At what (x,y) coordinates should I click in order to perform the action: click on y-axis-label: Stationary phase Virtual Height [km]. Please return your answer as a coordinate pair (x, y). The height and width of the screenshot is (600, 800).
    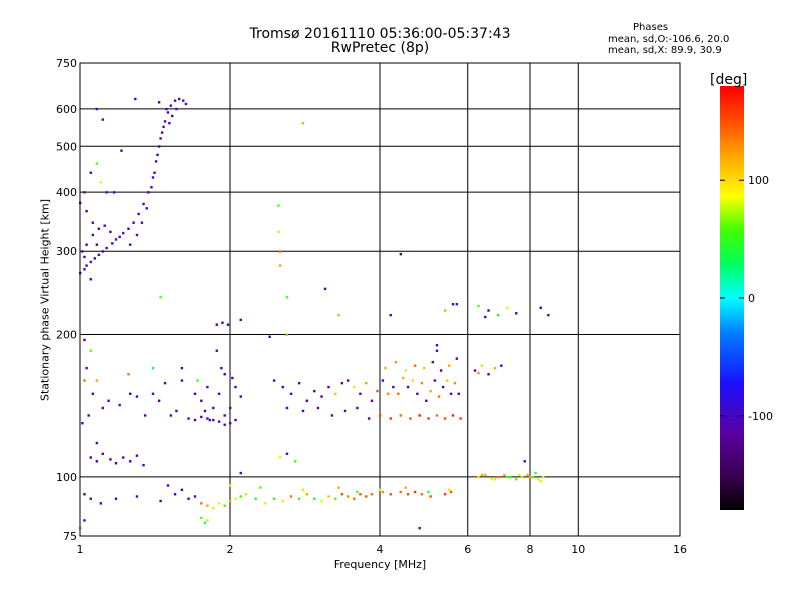
    Looking at the image, I should click on (45, 300).